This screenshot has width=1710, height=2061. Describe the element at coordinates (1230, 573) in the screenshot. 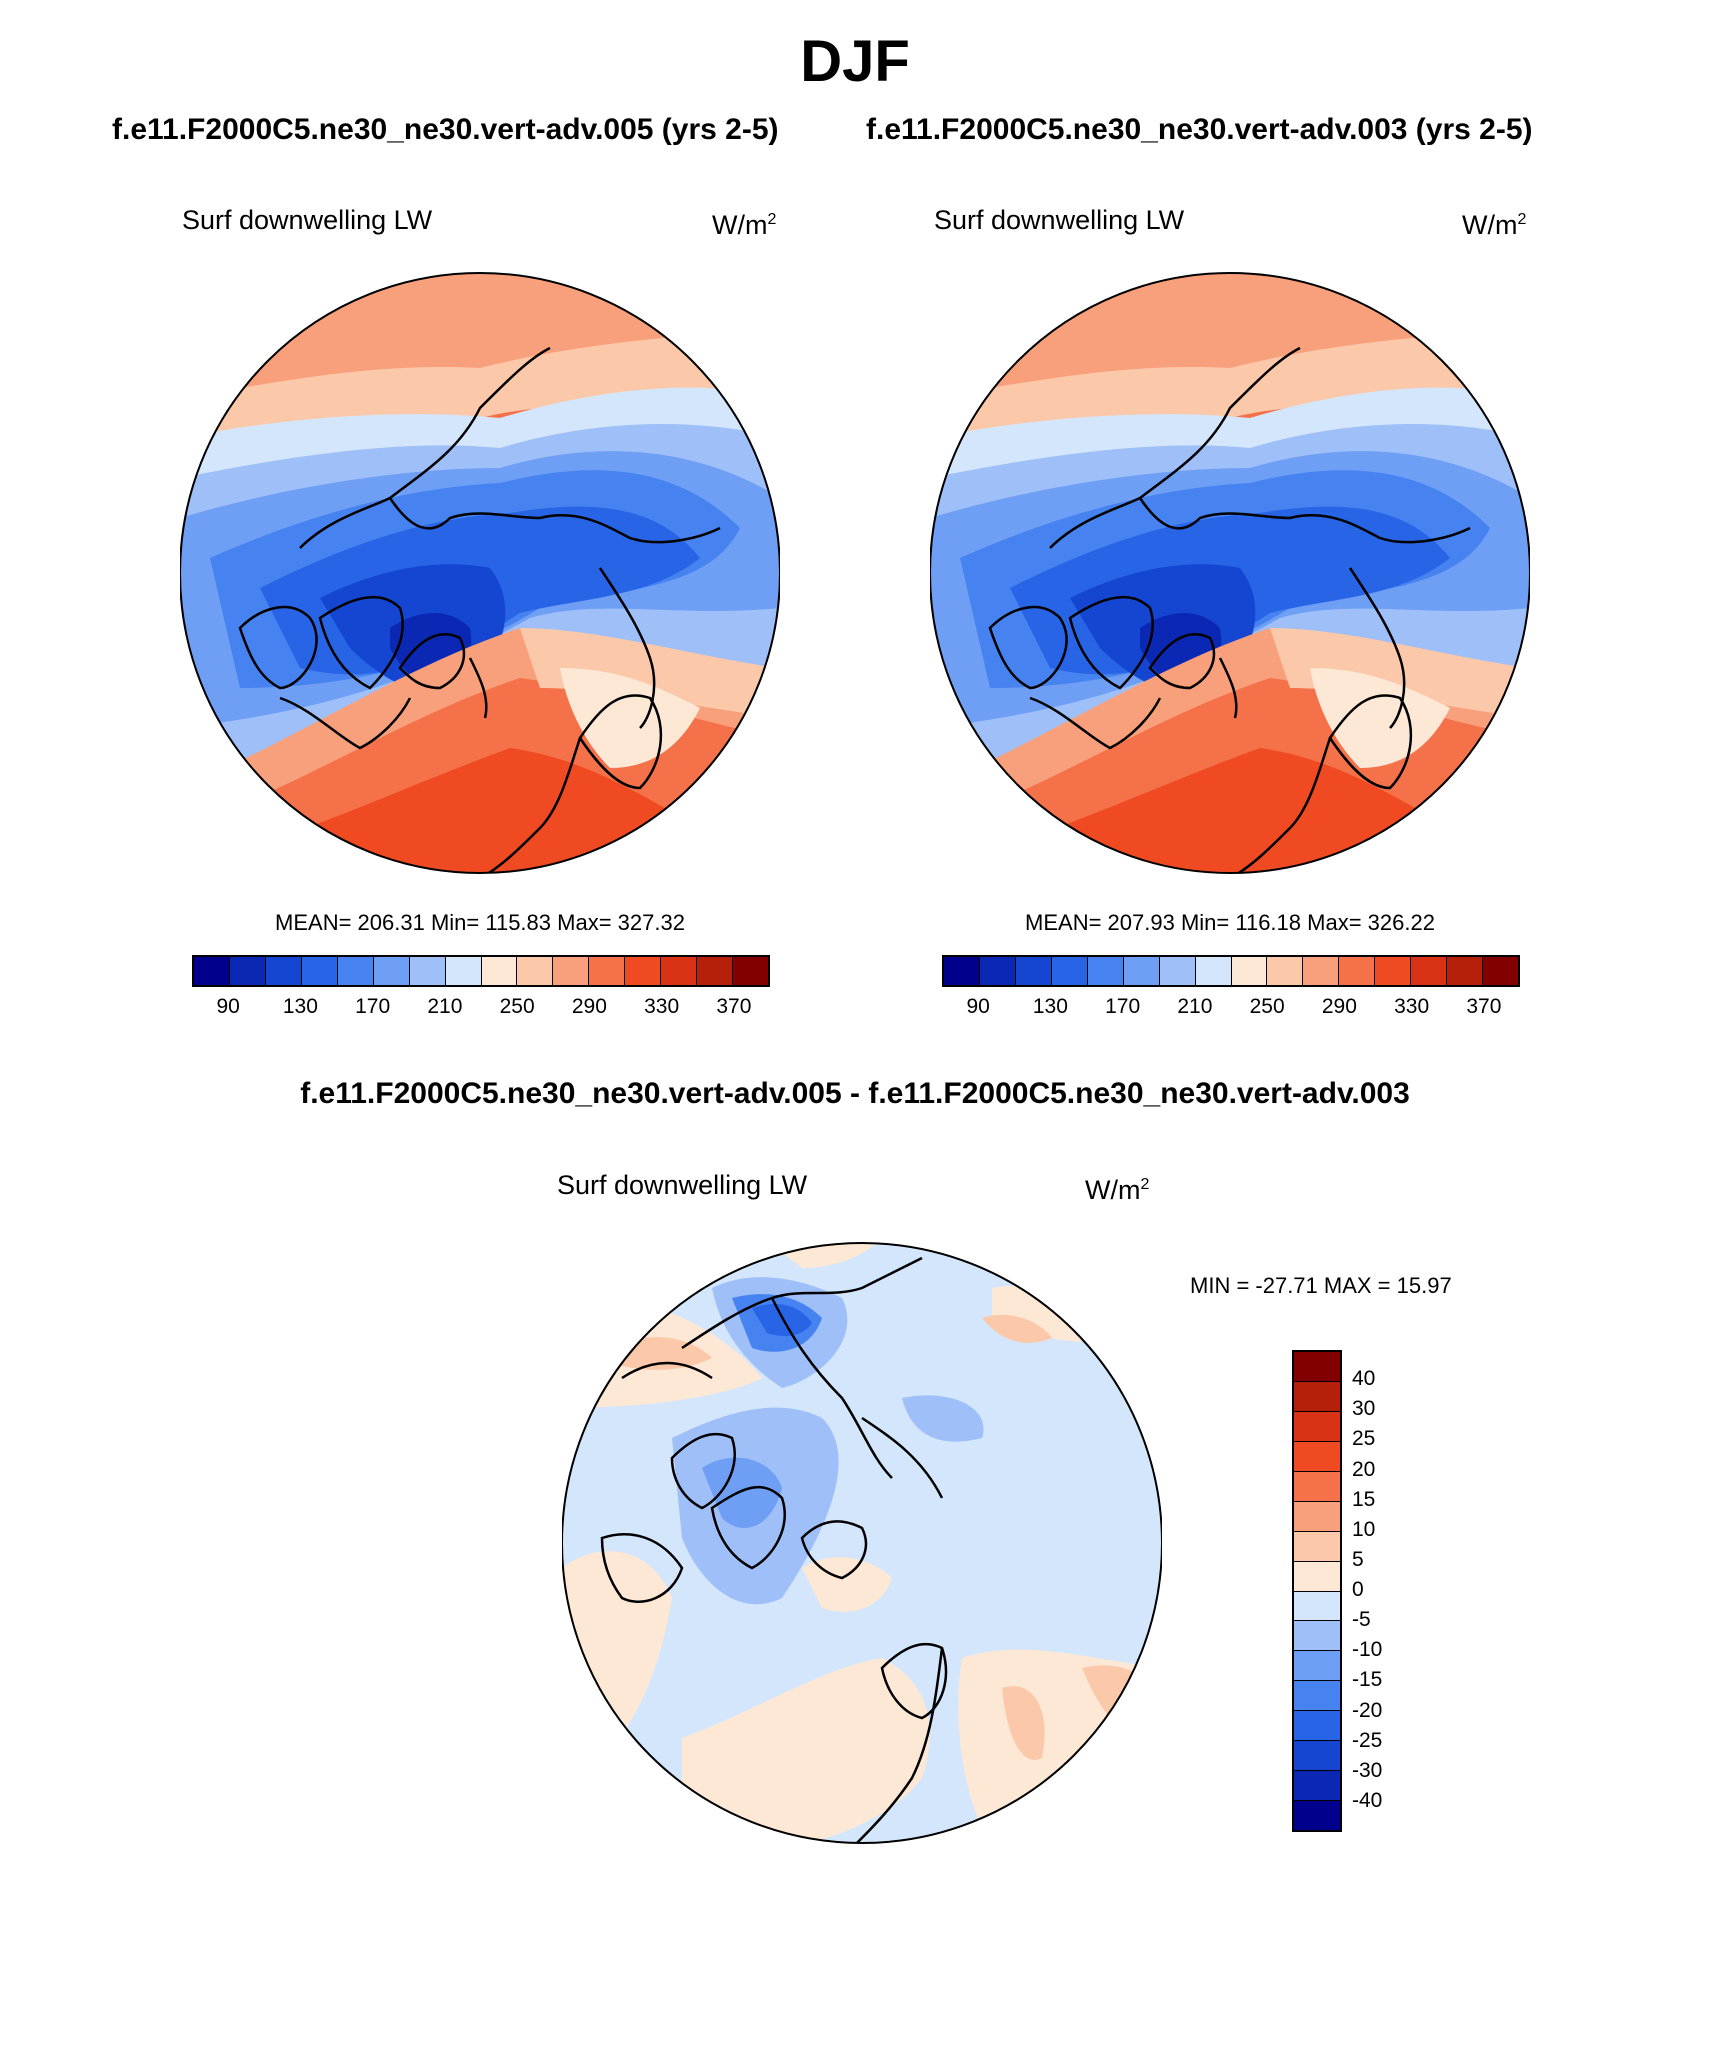

I see `panel-b-polar-map` at that location.